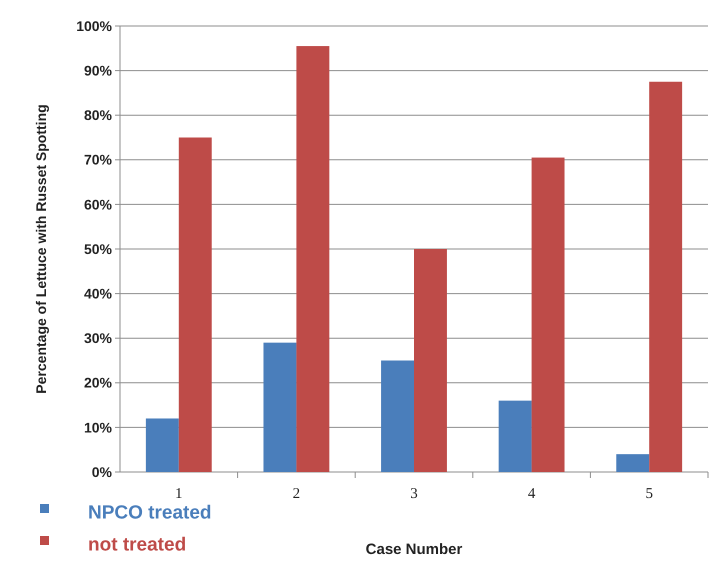  I want to click on x-axis-title: Case Number, so click(414, 549).